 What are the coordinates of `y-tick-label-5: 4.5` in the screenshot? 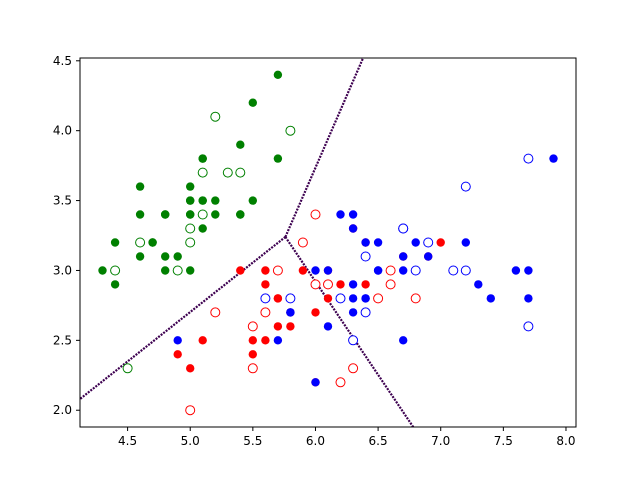 It's located at (62, 61).